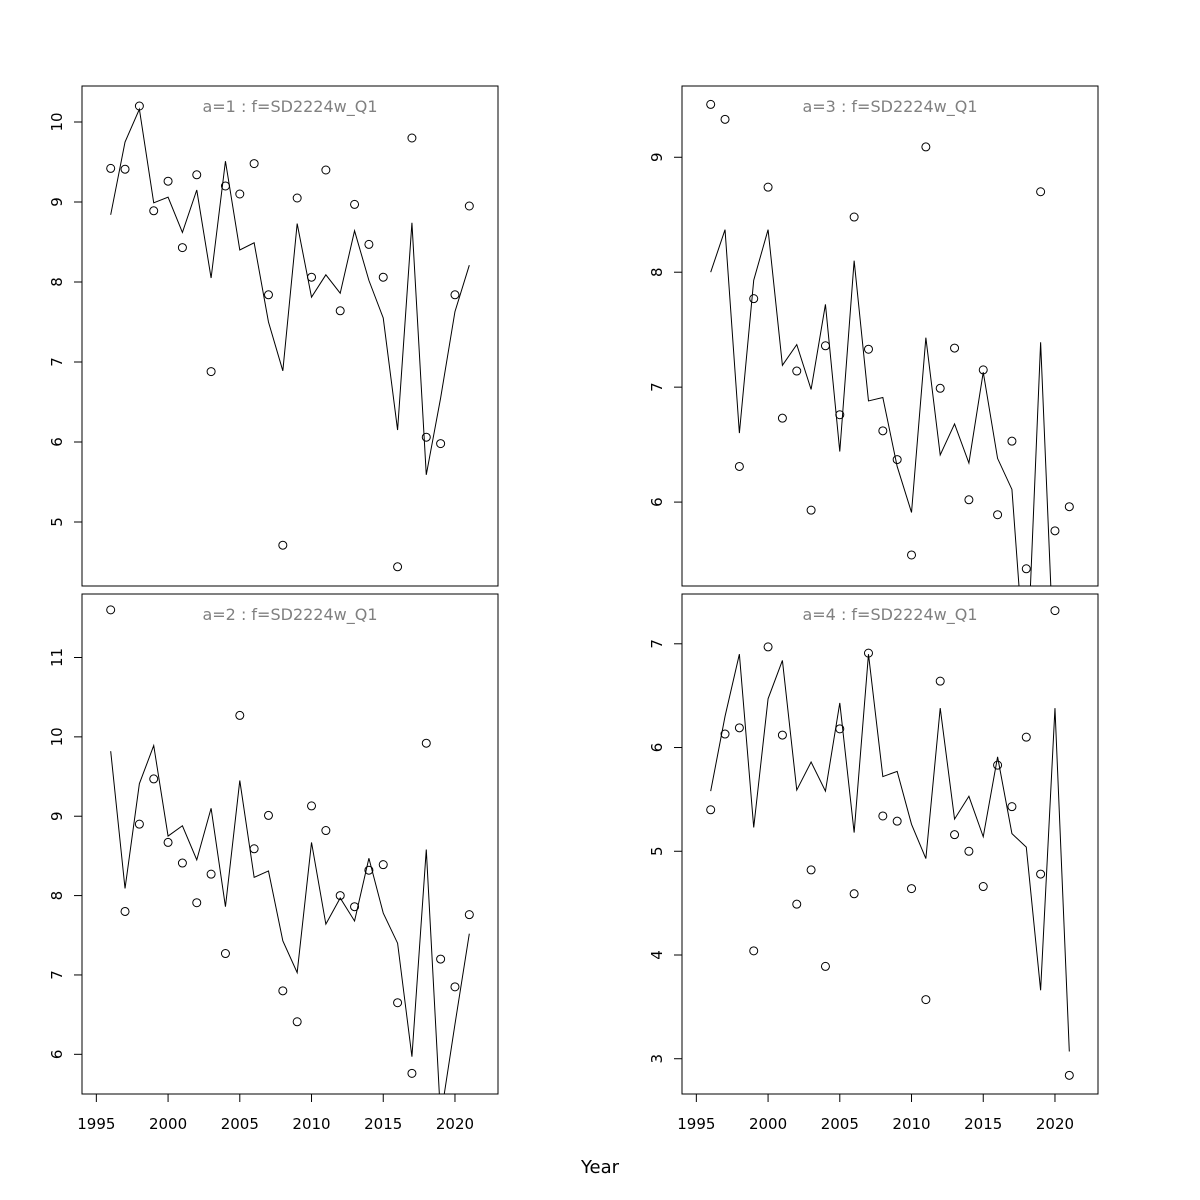 This screenshot has width=1200, height=1200. Describe the element at coordinates (665, 851) in the screenshot. I see `y-axis: 3 4 5 6 7` at that location.